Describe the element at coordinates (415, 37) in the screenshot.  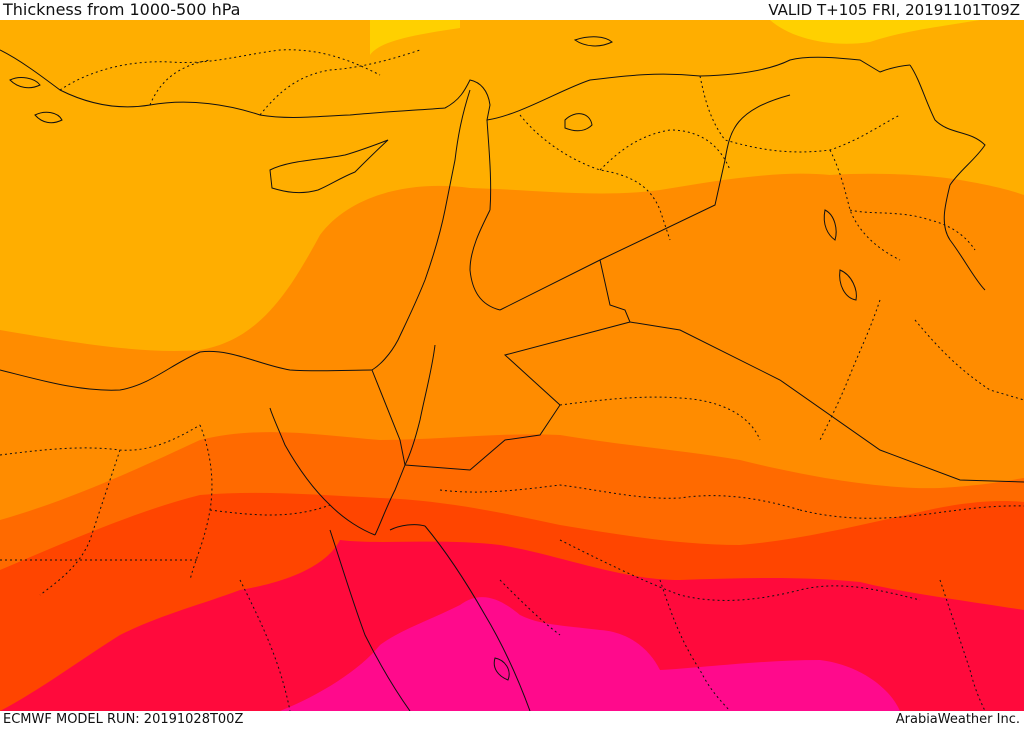
I see `warm-highlight-north` at that location.